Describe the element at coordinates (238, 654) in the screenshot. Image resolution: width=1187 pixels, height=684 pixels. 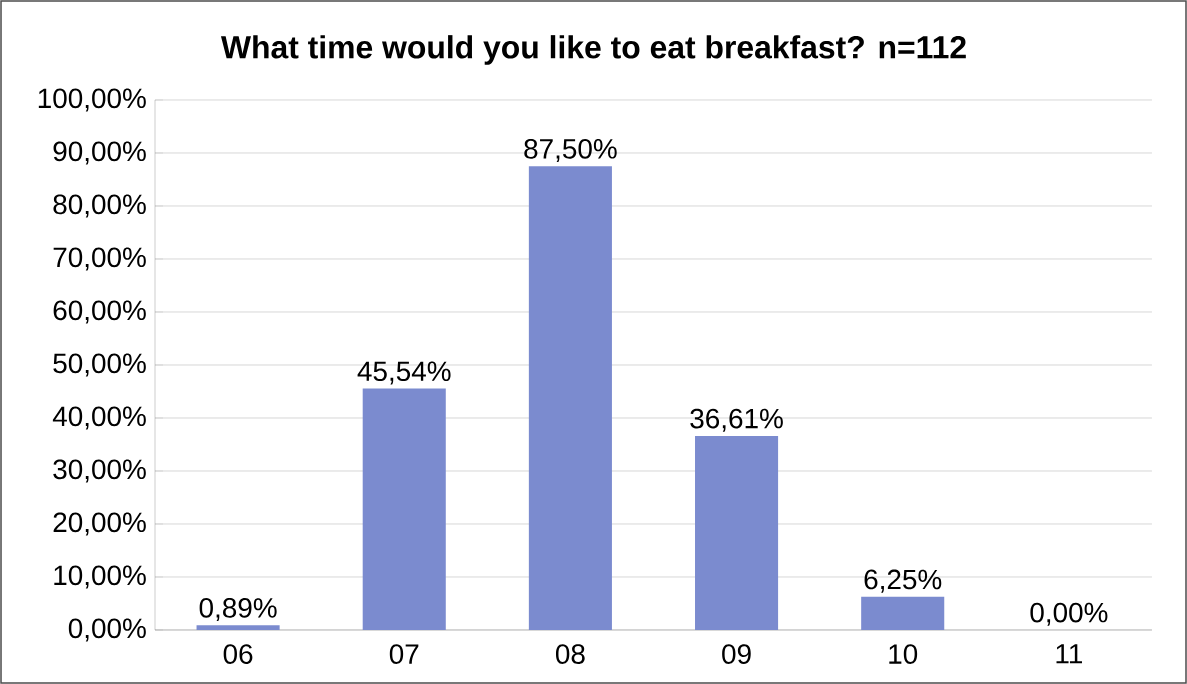
I see `x-tick-label: 06` at that location.